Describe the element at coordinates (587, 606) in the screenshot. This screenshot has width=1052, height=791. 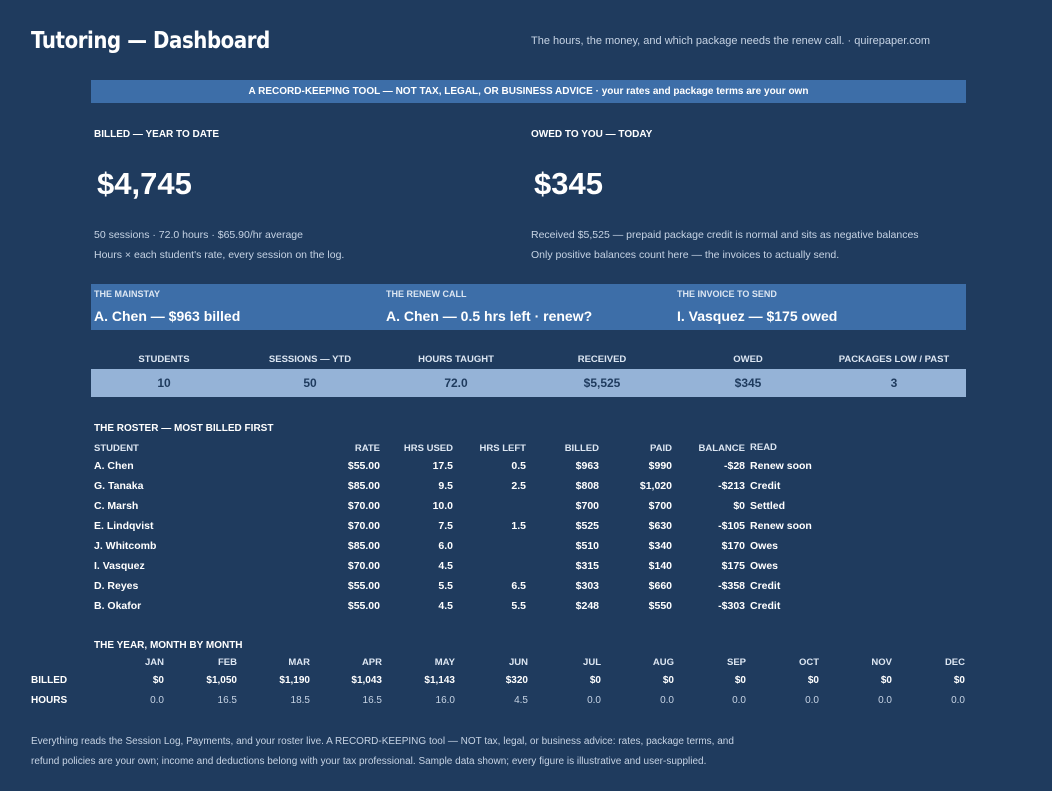
I see `cell-billed: $248` at that location.